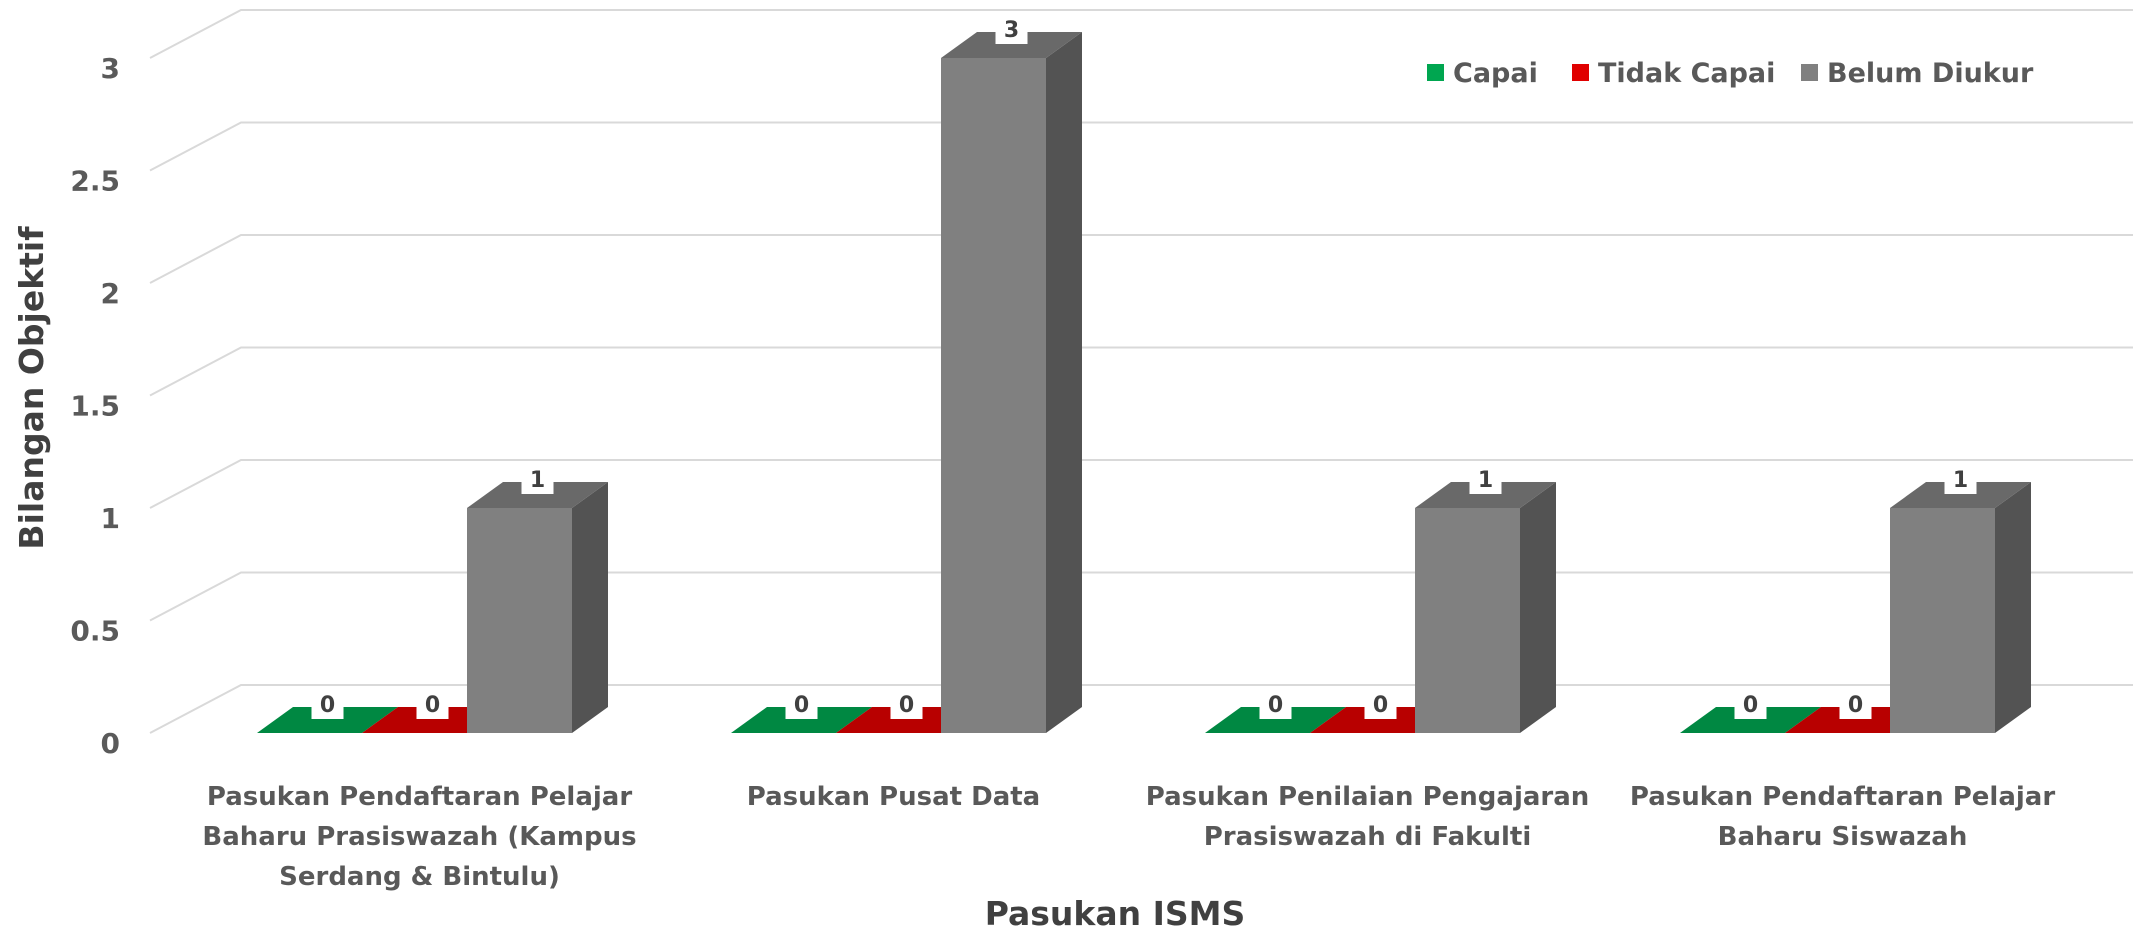  I want to click on legend-item: Tidak Capai, so click(1673, 73).